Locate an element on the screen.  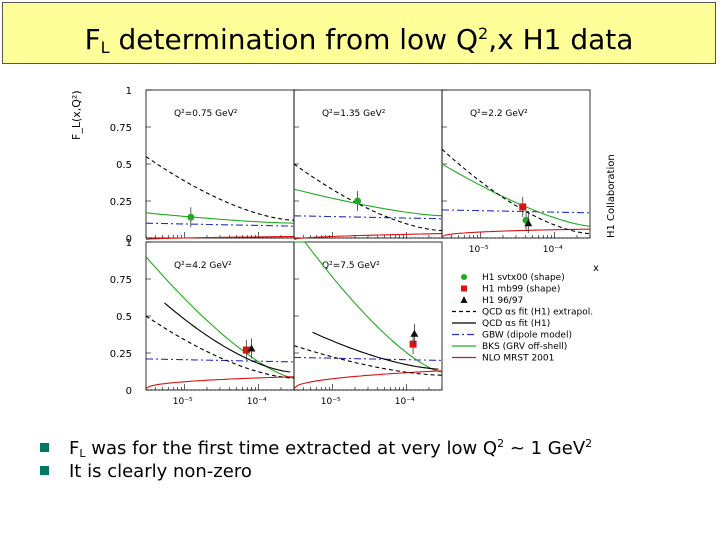
legend-label: NLO MRST 2001 is located at coordinates (518, 359).